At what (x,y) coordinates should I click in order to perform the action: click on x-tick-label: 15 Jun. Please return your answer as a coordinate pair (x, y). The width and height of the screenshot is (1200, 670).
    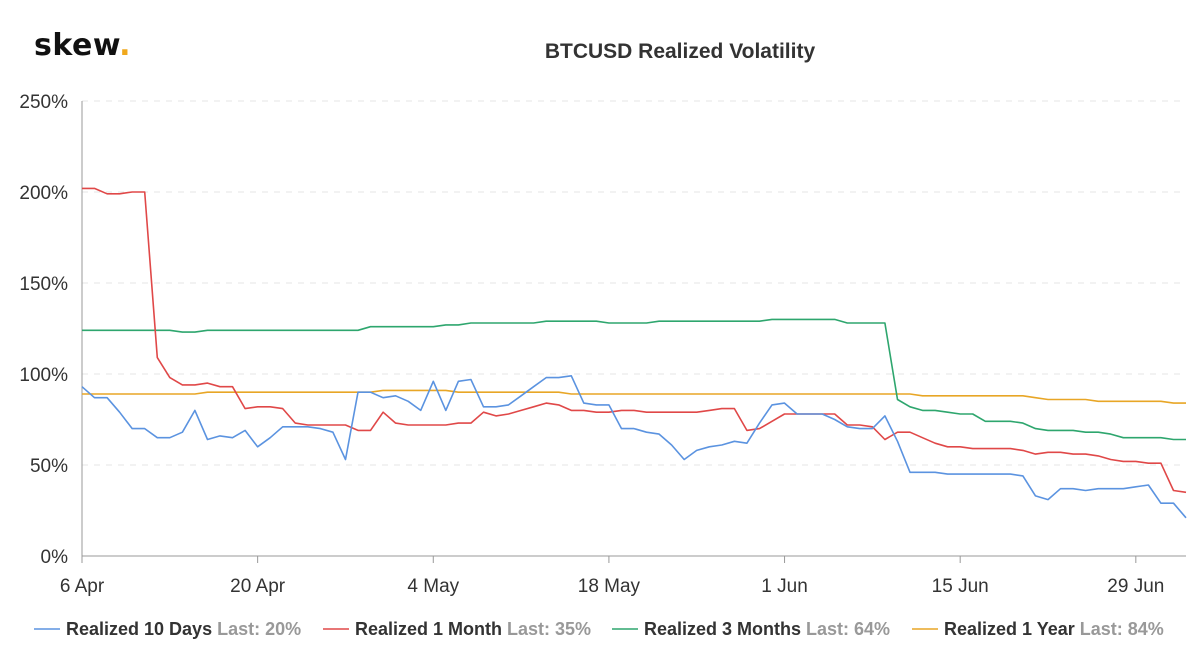
    Looking at the image, I should click on (960, 586).